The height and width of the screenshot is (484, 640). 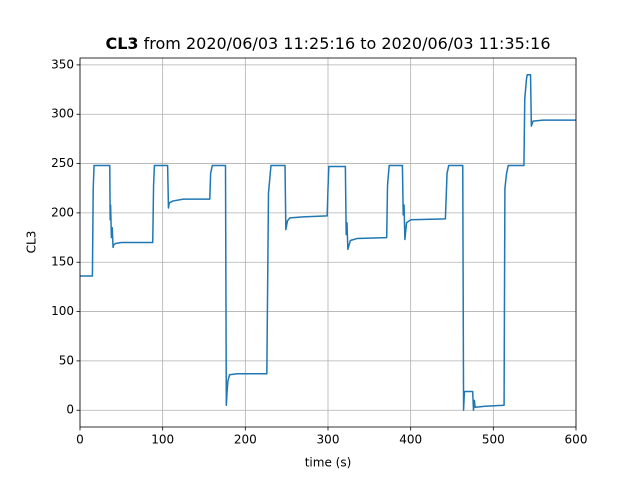 What do you see at coordinates (62, 212) in the screenshot?
I see `y-tick-label: 200` at bounding box center [62, 212].